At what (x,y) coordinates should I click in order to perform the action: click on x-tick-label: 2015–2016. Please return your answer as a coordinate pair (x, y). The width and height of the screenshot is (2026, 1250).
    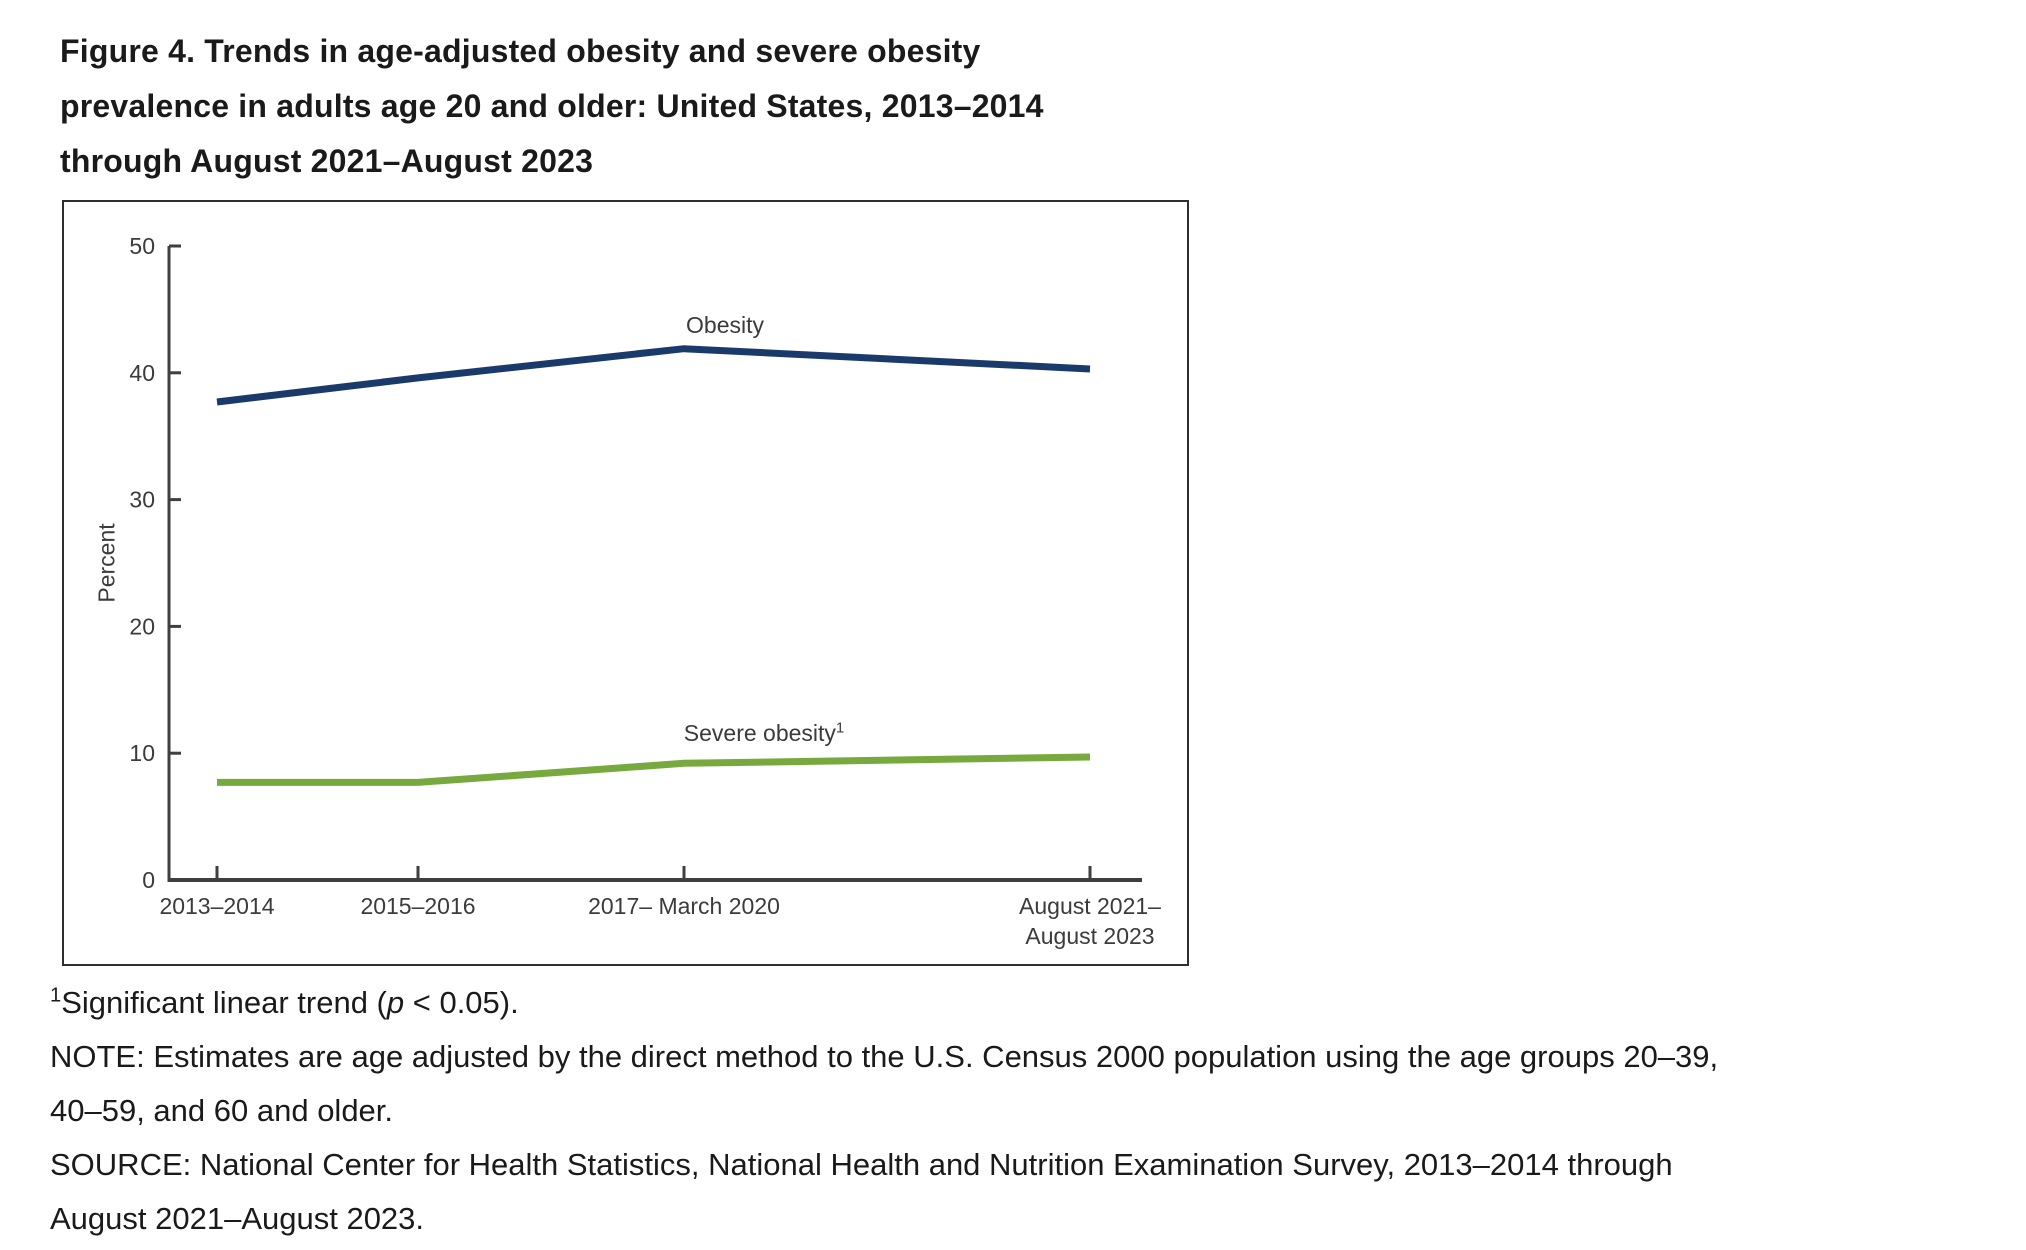
    Looking at the image, I should click on (417, 906).